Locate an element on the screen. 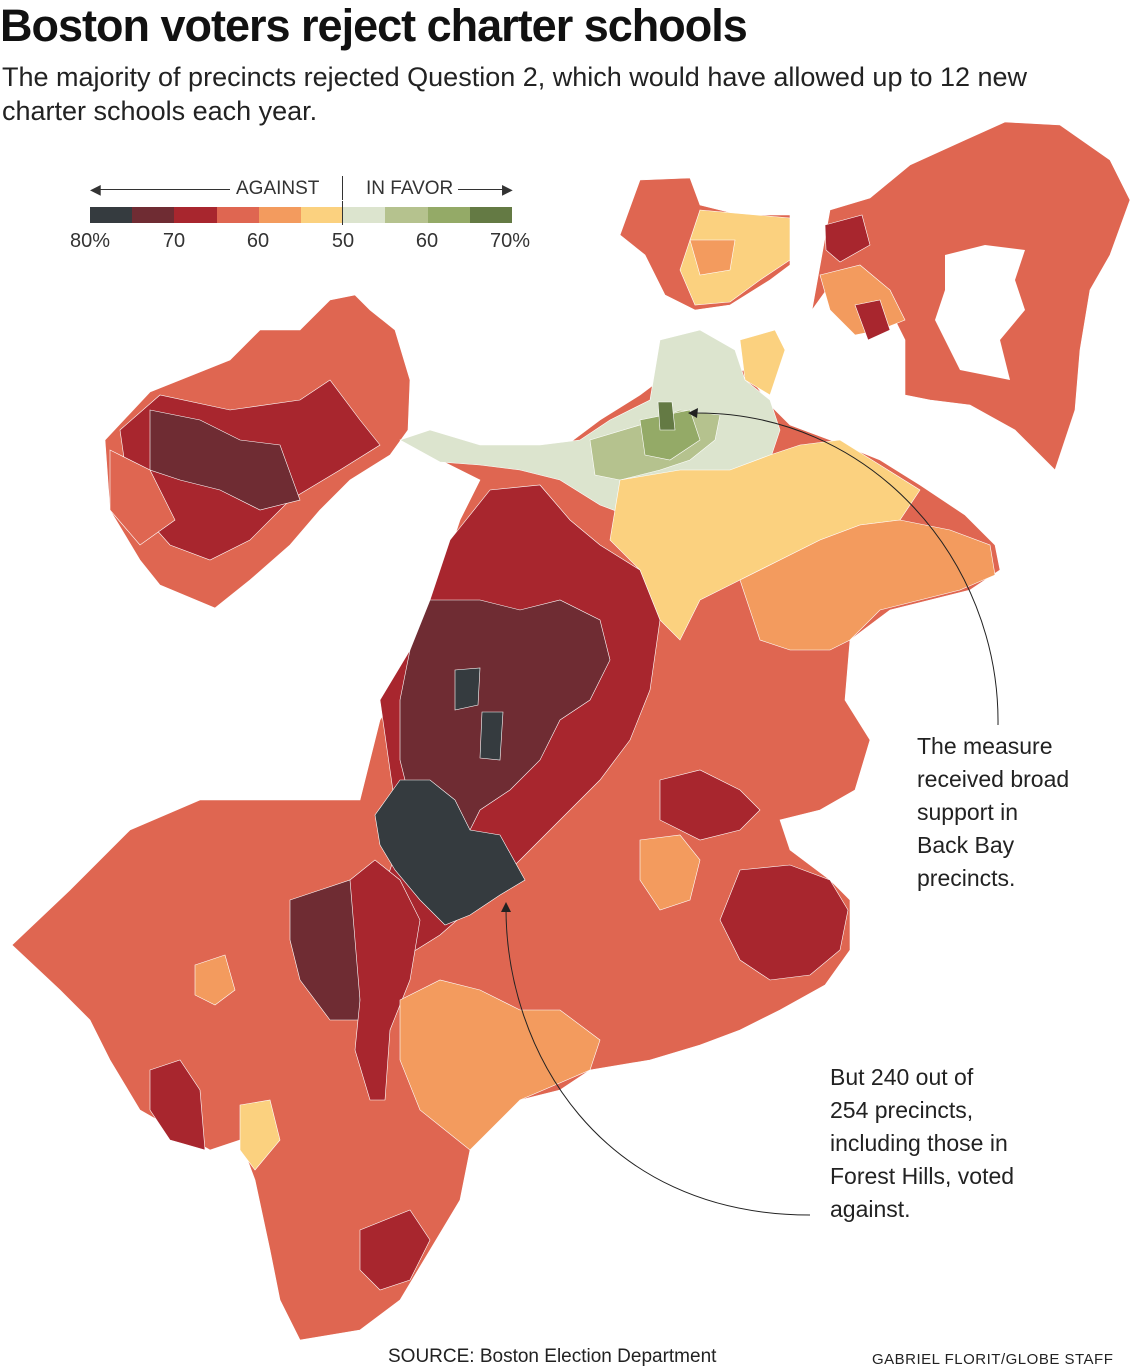  legend-divider is located at coordinates (342, 188).